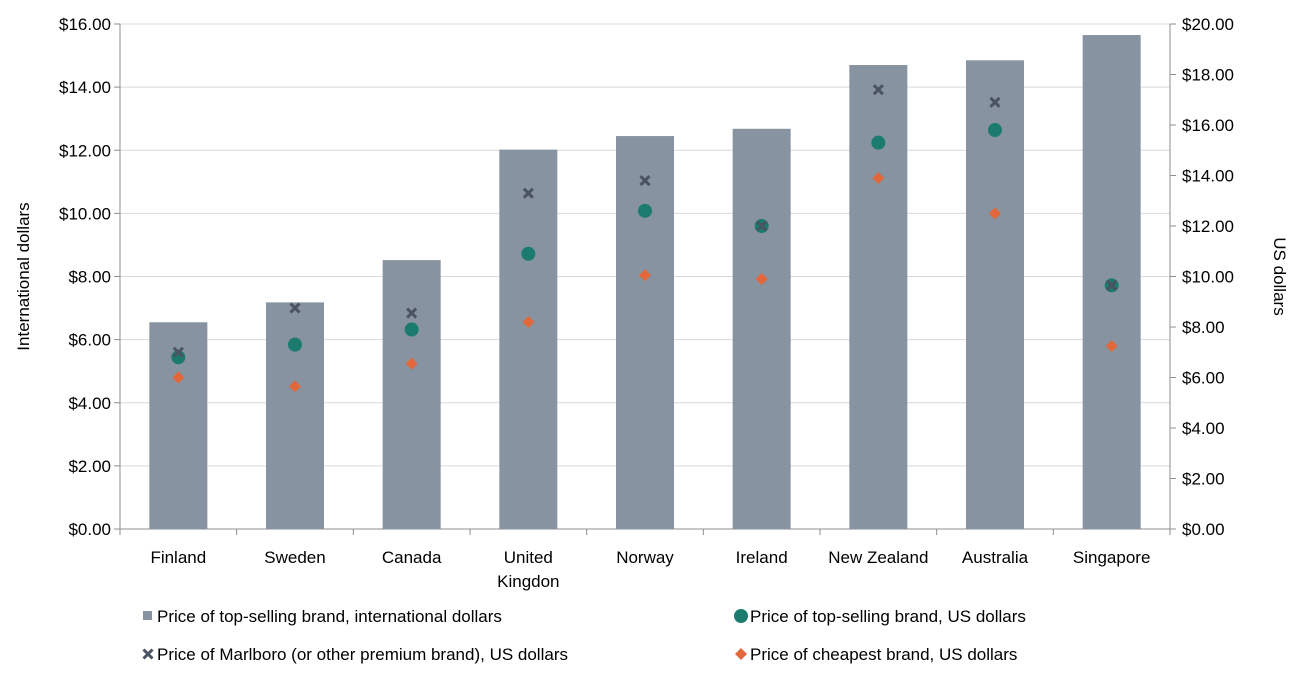 The width and height of the screenshot is (1296, 682). Describe the element at coordinates (1208, 277) in the screenshot. I see `right-tick-label: $10.00` at that location.